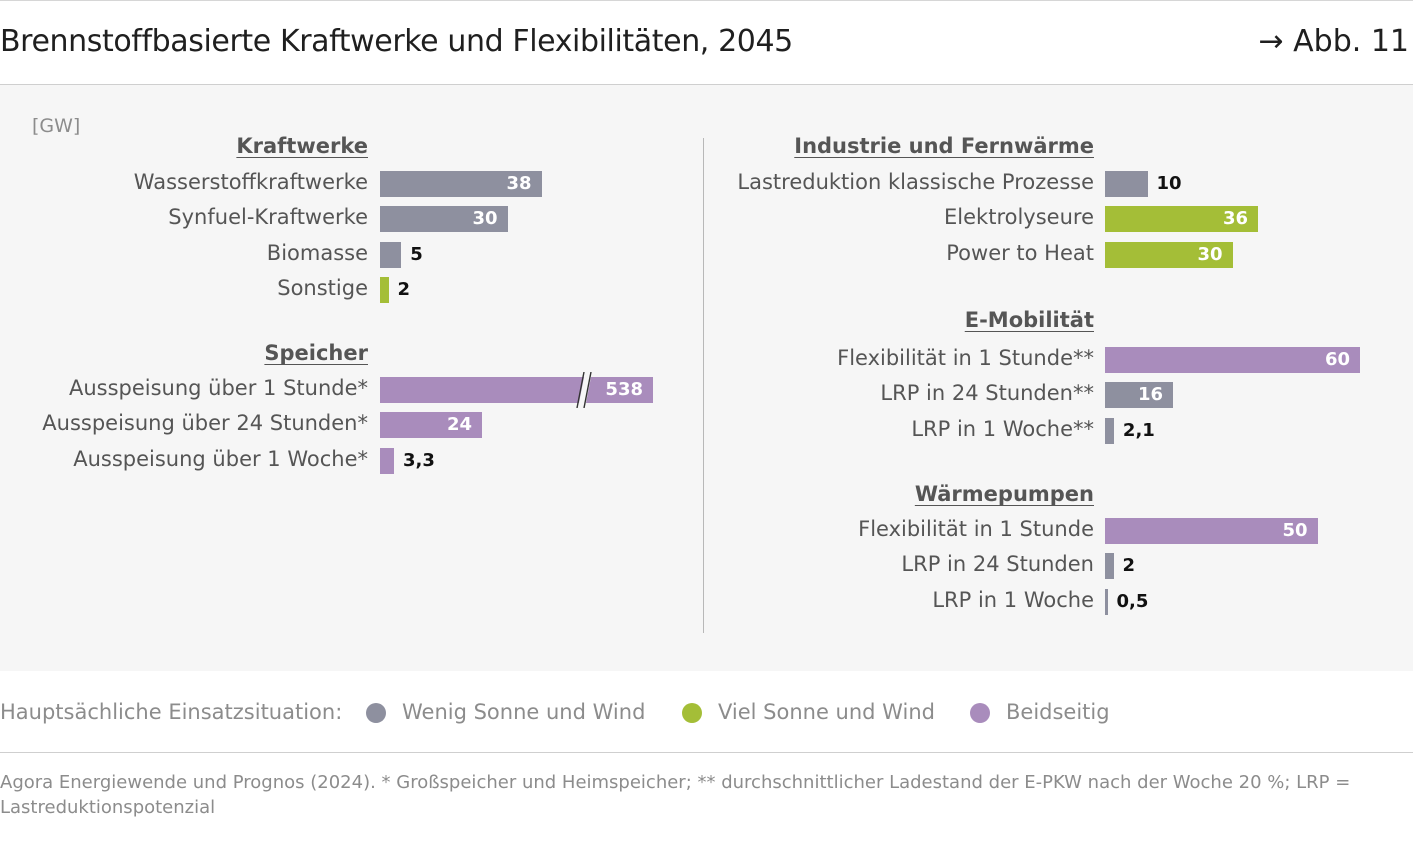 This screenshot has height=843, width=1413. What do you see at coordinates (980, 713) in the screenshot?
I see `legend-dot-beidseitig` at bounding box center [980, 713].